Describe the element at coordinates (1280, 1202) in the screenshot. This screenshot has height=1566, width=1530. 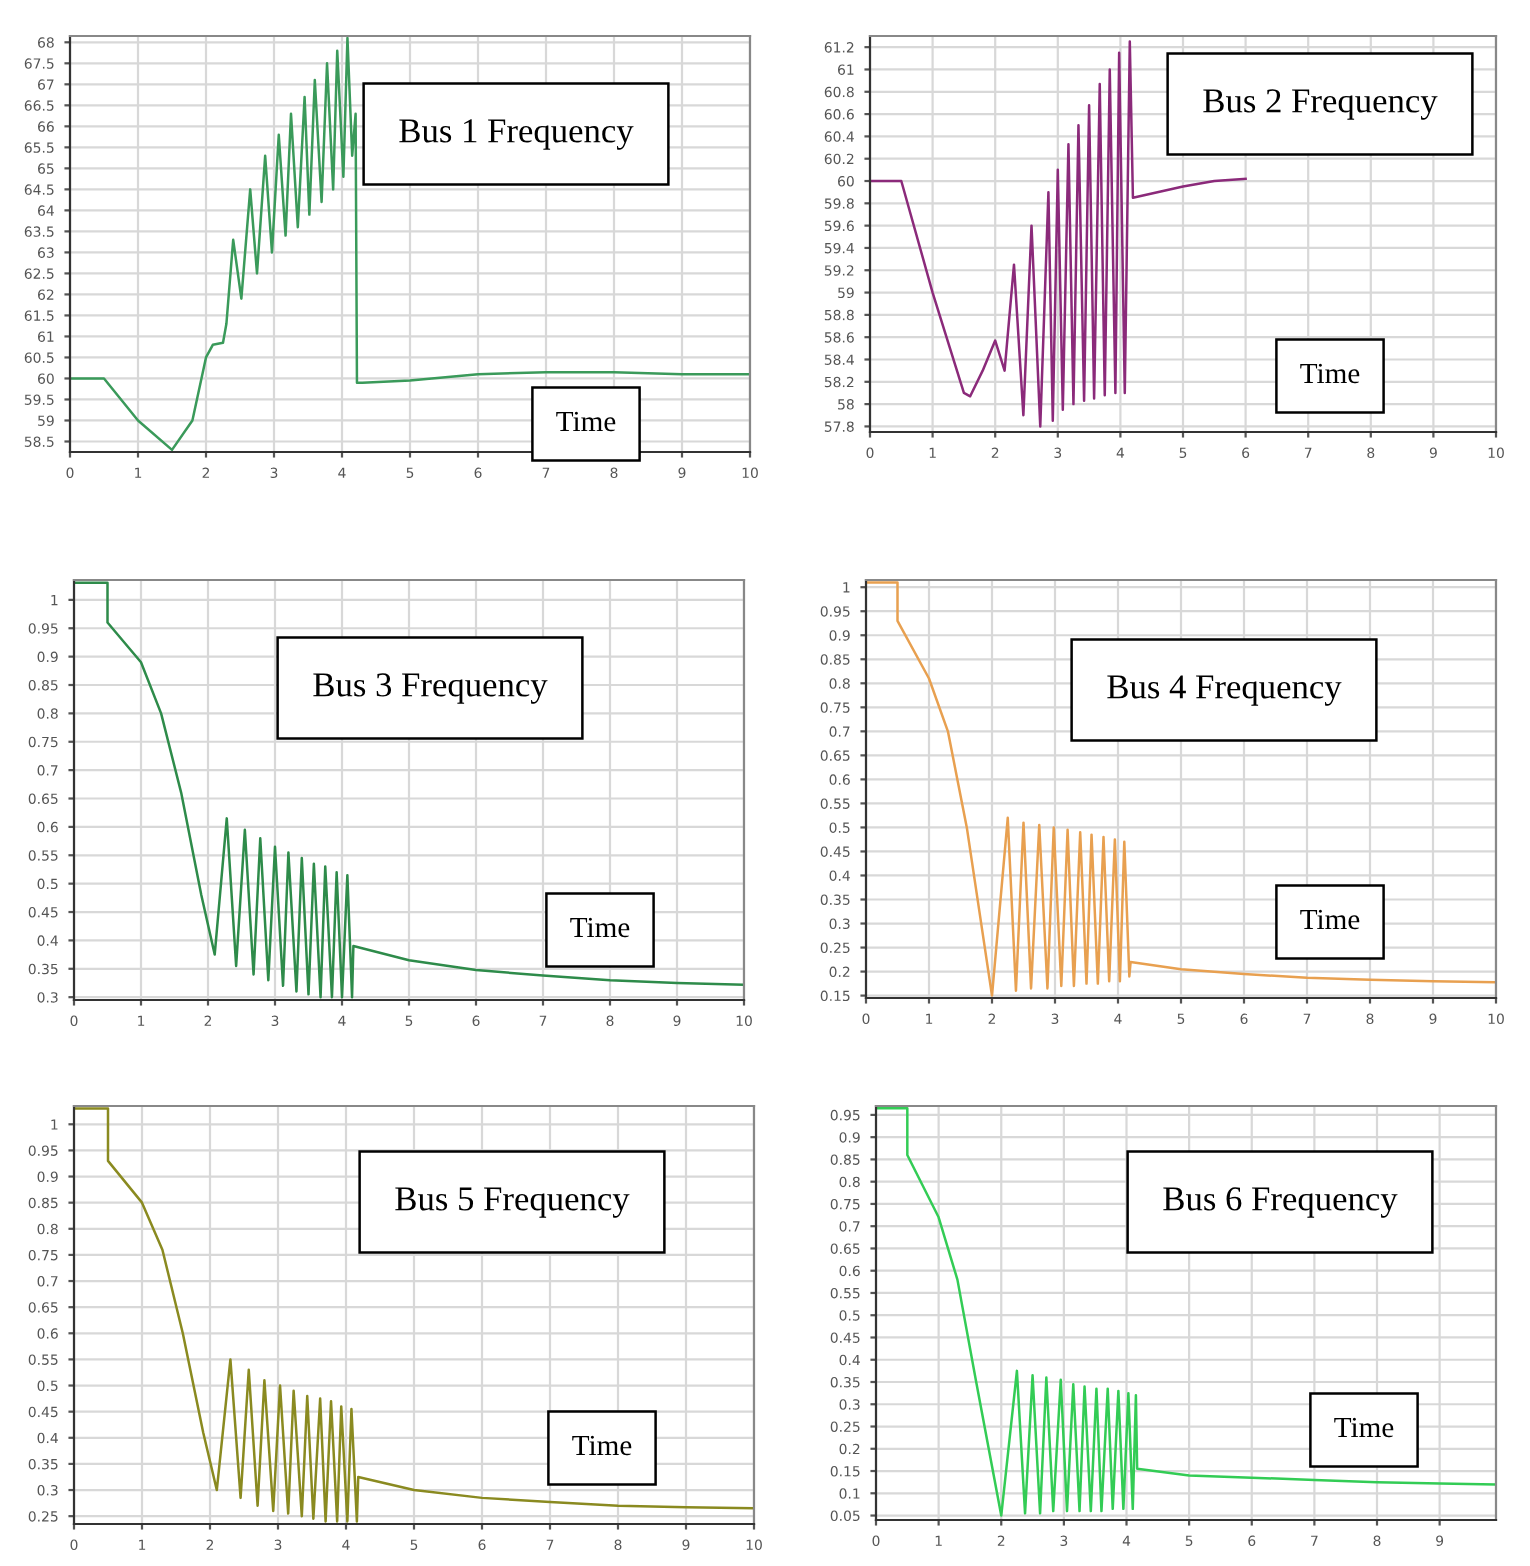
I see `text: Bus 6 Frequency` at that location.